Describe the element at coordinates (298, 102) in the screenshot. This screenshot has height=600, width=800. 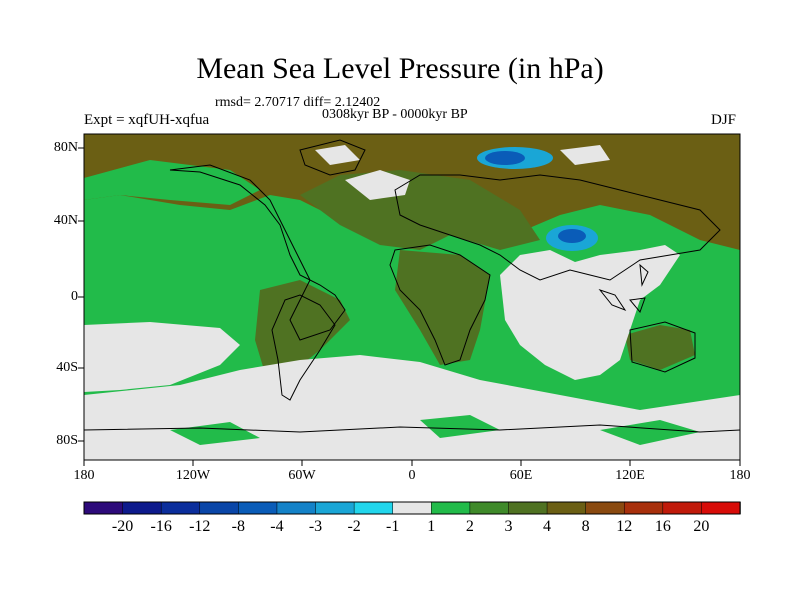
I see `rmsd-diff-stats: rmsd= 2.70717 diff= 2.12402` at that location.